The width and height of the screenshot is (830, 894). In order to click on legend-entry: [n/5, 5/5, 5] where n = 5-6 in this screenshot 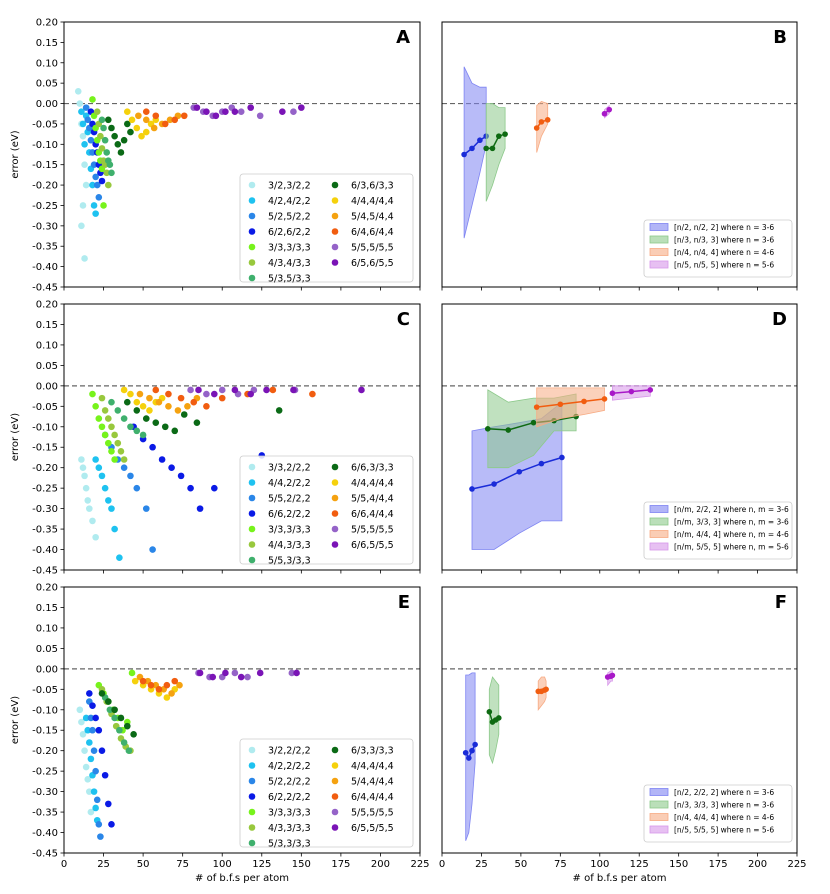, I will do `click(724, 829)`.